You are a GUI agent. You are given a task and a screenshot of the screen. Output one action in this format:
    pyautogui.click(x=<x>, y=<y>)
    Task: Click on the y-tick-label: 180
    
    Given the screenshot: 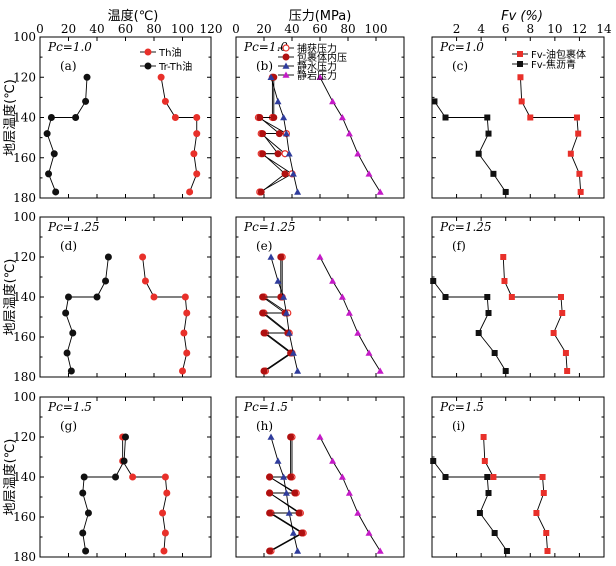 What is the action you would take?
    pyautogui.click(x=24, y=377)
    